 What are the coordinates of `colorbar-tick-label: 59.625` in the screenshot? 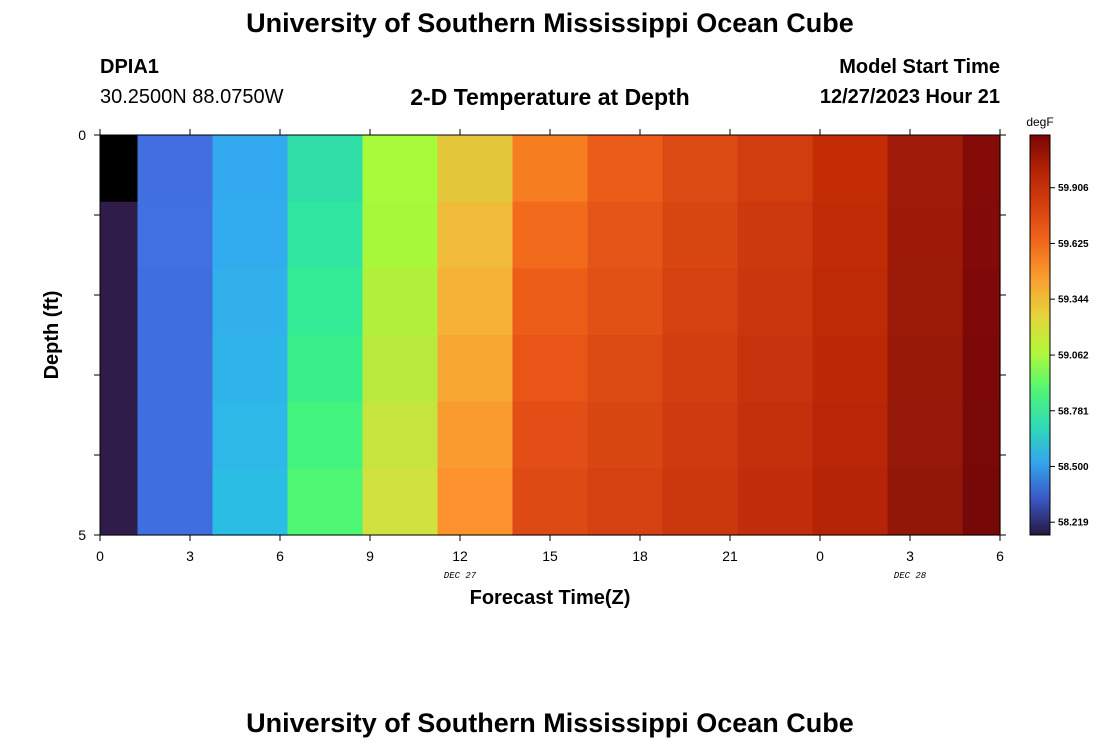 It's located at (1073, 244).